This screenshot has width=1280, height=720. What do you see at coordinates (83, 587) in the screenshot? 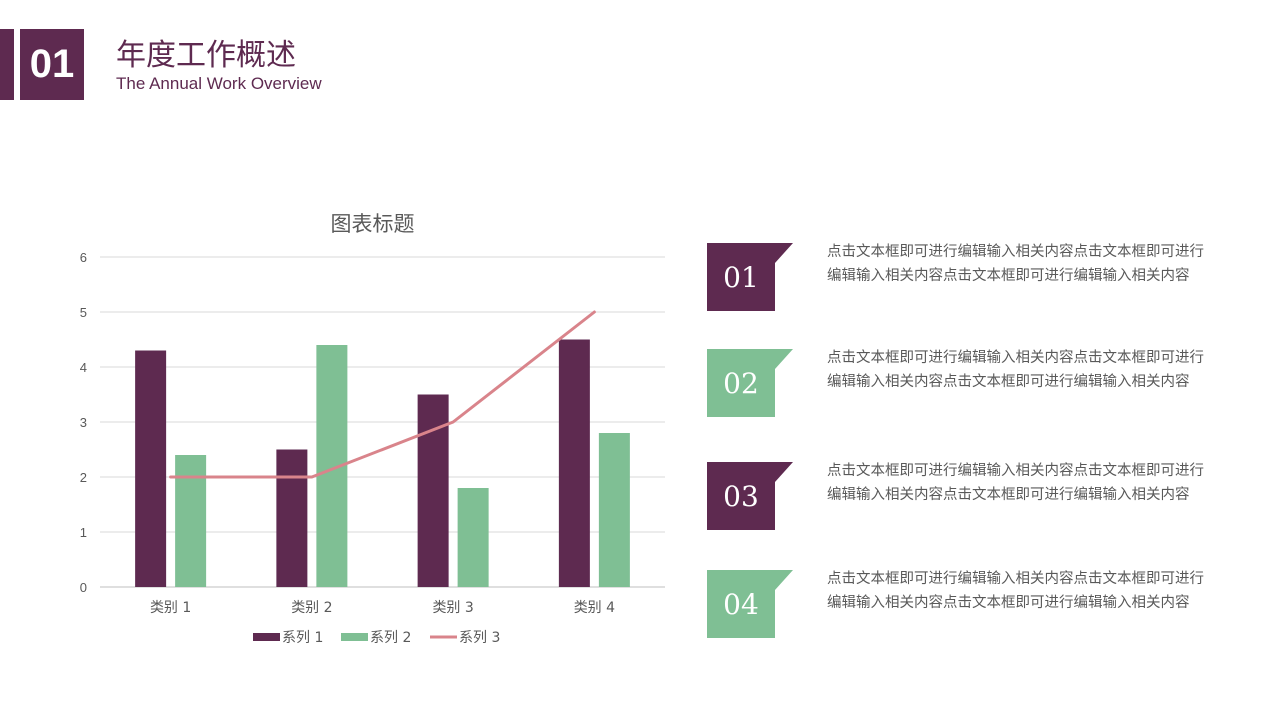
I see `y-tick-label: 0` at bounding box center [83, 587].